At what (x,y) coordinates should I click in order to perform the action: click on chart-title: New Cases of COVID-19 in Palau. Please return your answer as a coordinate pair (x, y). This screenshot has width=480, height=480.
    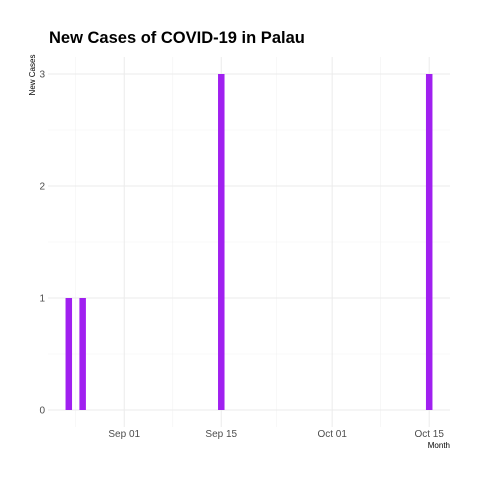
    Looking at the image, I should click on (177, 38).